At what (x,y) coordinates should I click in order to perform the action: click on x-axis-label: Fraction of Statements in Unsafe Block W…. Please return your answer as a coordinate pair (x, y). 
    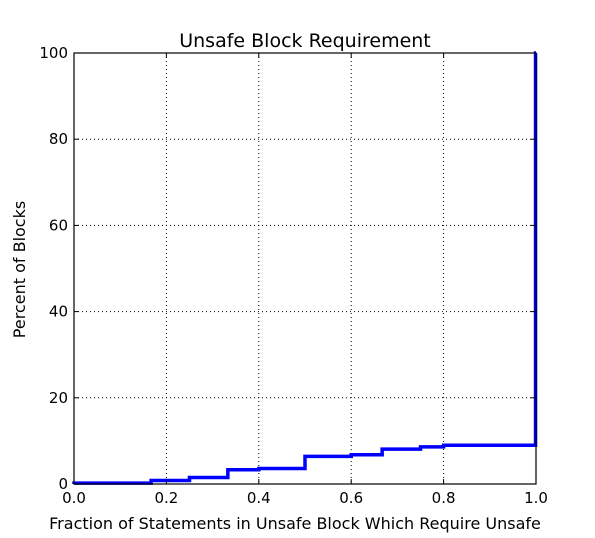
    Looking at the image, I should click on (295, 523).